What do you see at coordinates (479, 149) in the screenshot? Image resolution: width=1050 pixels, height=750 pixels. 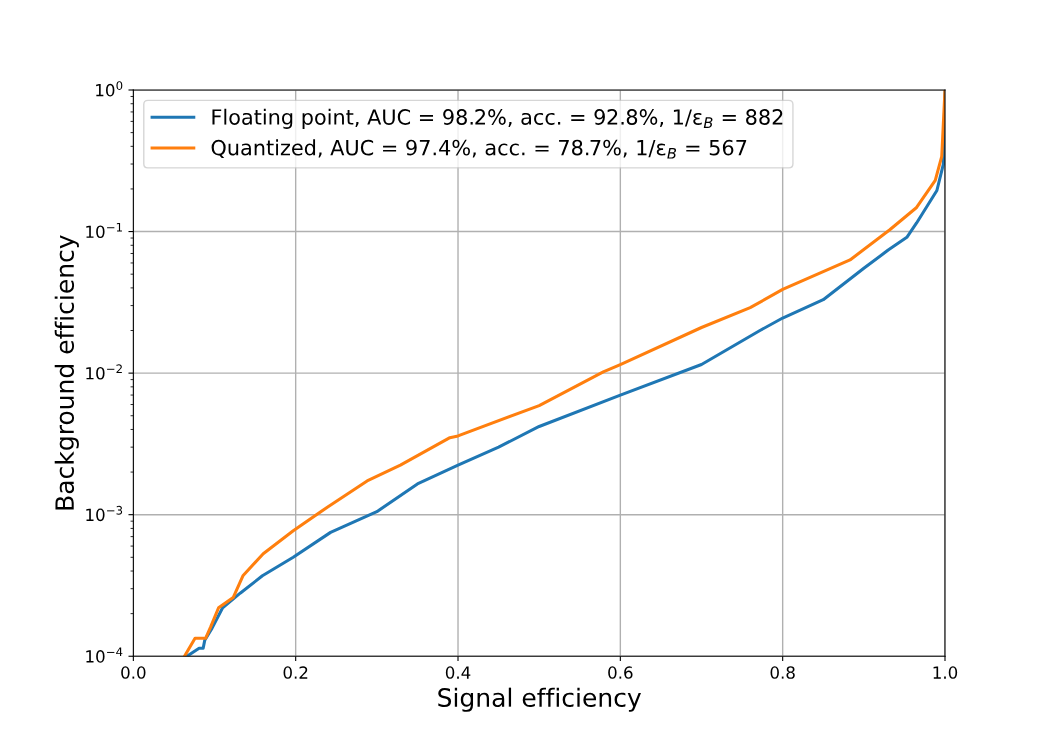 I see `legend-label: Quantized, AUC = 97.4%, acc. = 78.7%, 1/ε$_{B}$ = 567` at bounding box center [479, 149].